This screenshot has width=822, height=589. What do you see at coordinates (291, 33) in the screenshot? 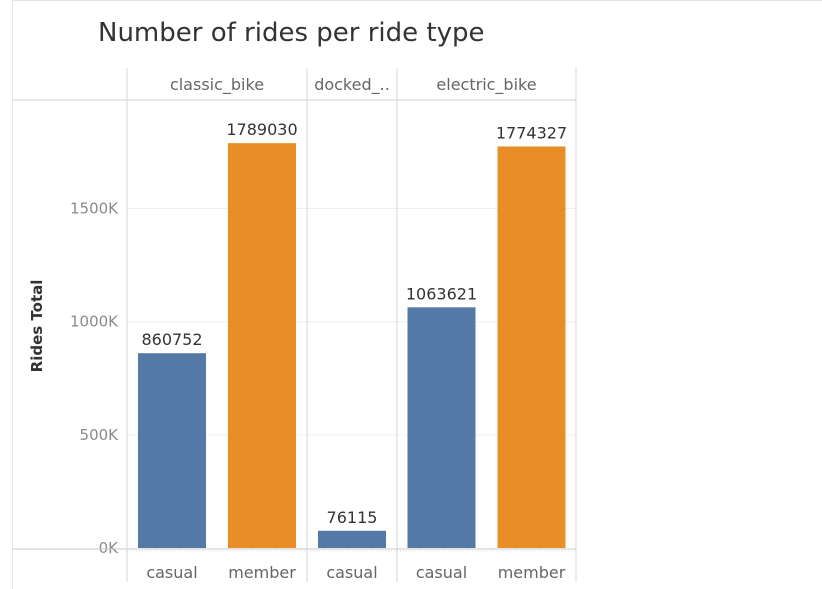
I see `chart-title: Number of rides per ride type` at bounding box center [291, 33].